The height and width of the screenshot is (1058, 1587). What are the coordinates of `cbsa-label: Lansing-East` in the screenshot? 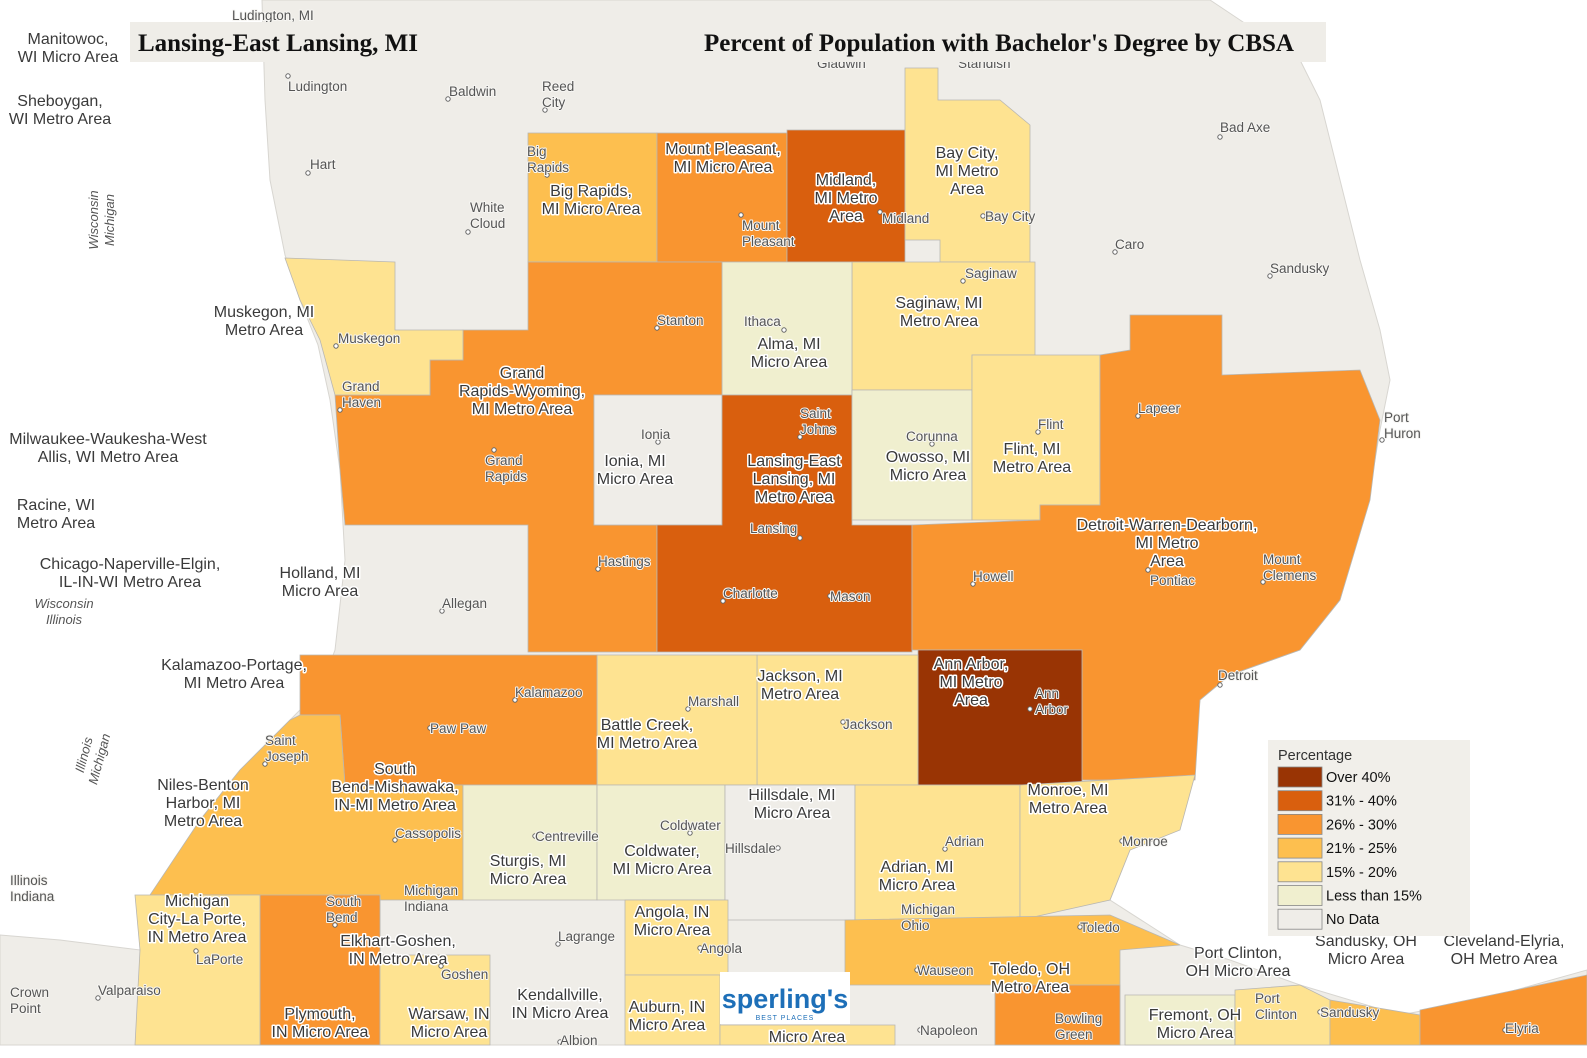 It's located at (794, 461).